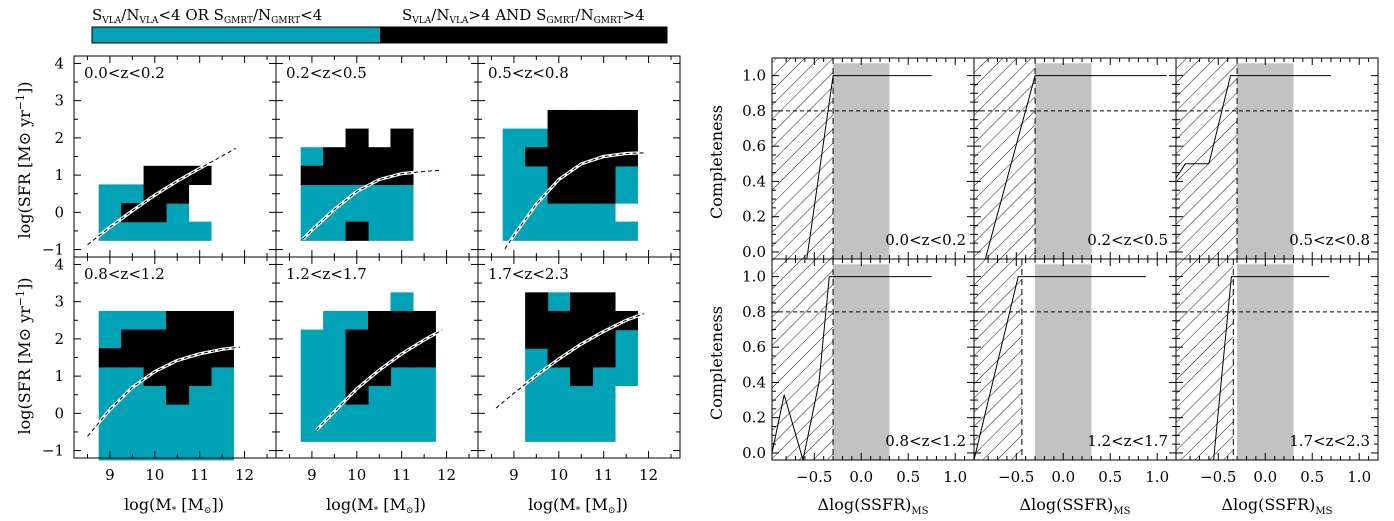  What do you see at coordinates (754, 146) in the screenshot?
I see `y-tick-label: 0.6` at bounding box center [754, 146].